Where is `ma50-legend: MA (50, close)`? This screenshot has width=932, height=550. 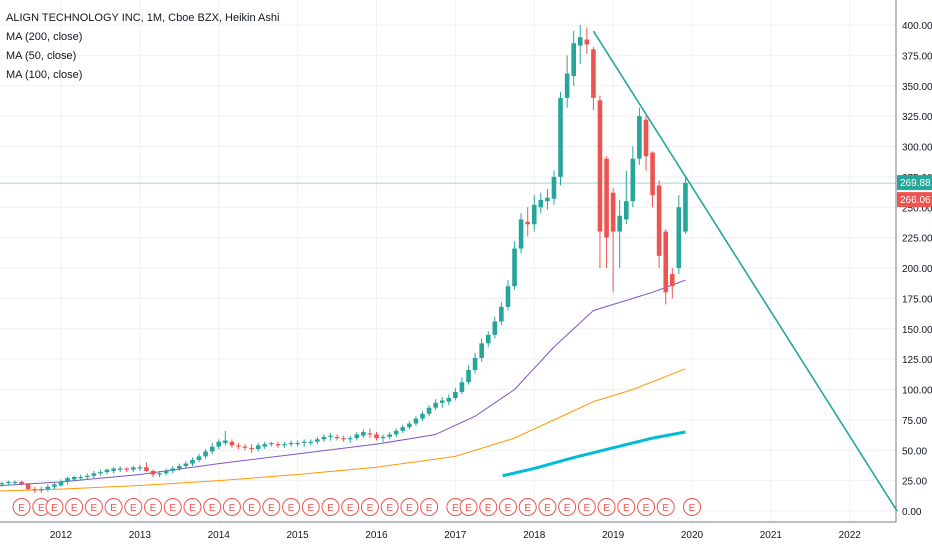
ma50-legend: MA (50, close) is located at coordinates (41, 56).